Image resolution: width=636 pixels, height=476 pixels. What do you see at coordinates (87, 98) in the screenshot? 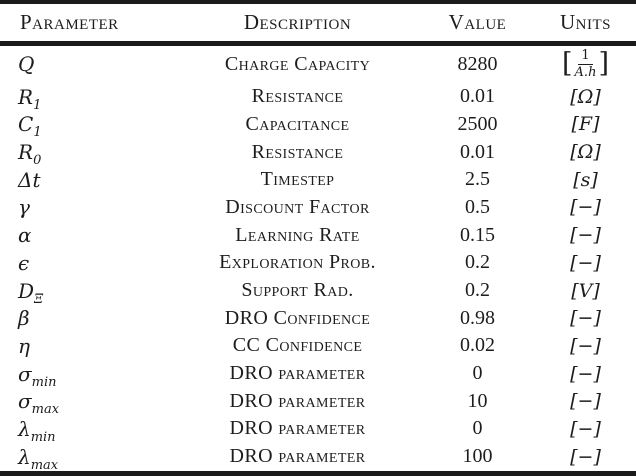
I see `param-cell: R1` at bounding box center [87, 98].